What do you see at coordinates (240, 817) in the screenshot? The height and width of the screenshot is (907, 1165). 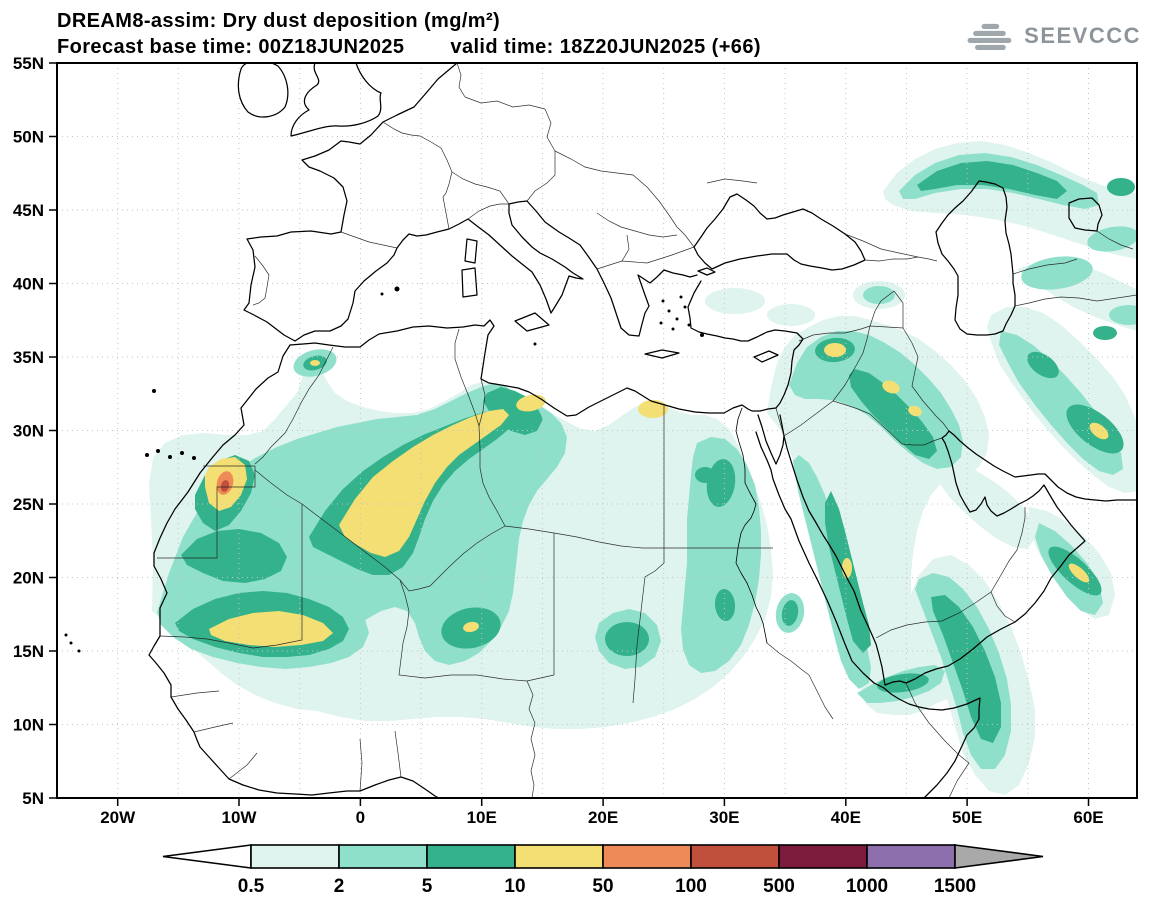 I see `x-tick-label: 10W` at bounding box center [240, 817].